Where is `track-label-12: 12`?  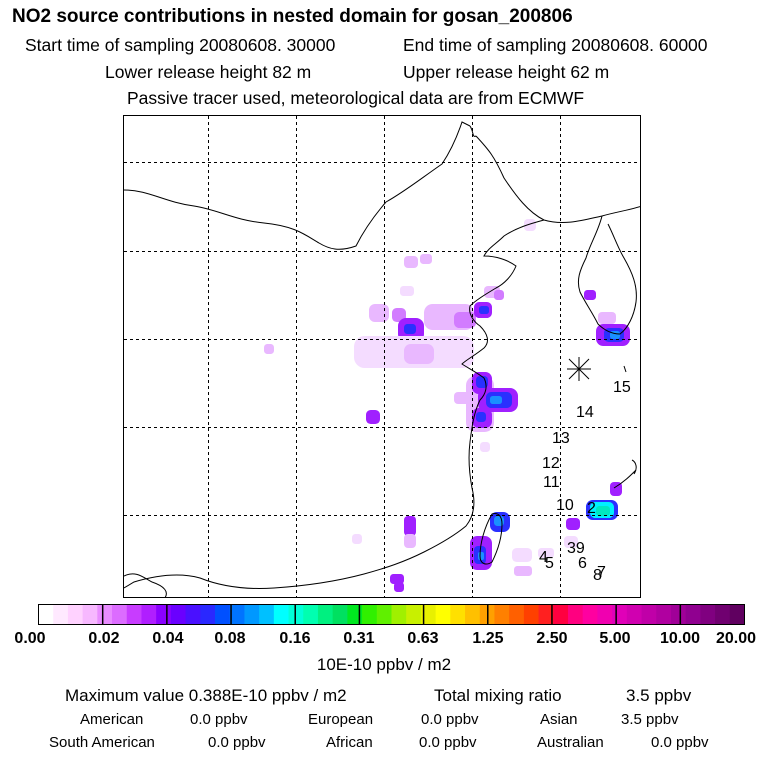
track-label-12: 12 is located at coordinates (551, 463).